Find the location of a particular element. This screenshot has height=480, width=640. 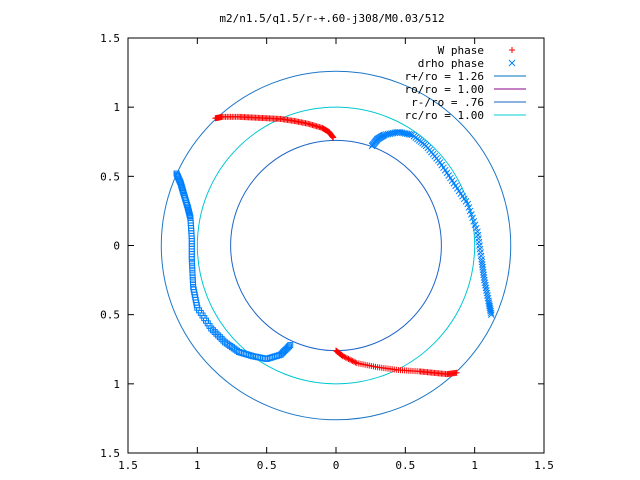

legend-label: W phase is located at coordinates (461, 50).